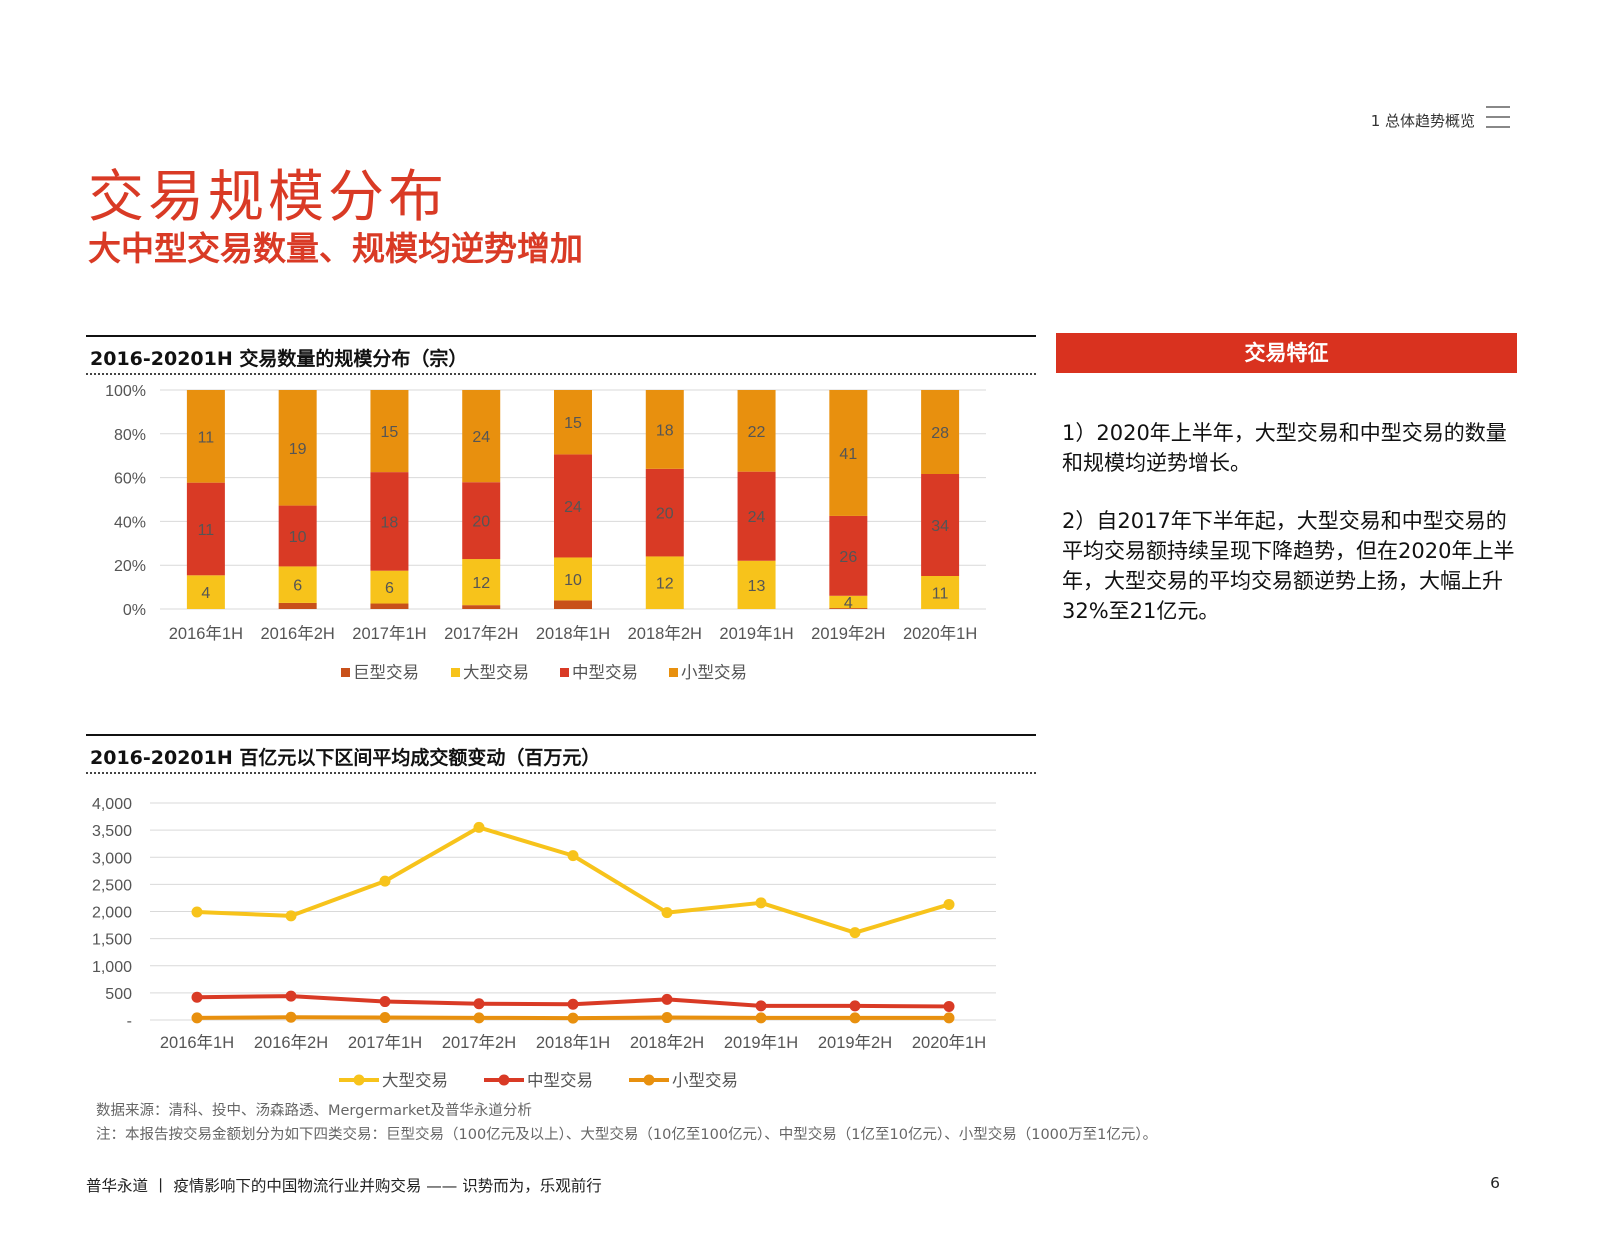 Image resolution: width=1600 pixels, height=1235 pixels. I want to click on data-label: 15, so click(573, 423).